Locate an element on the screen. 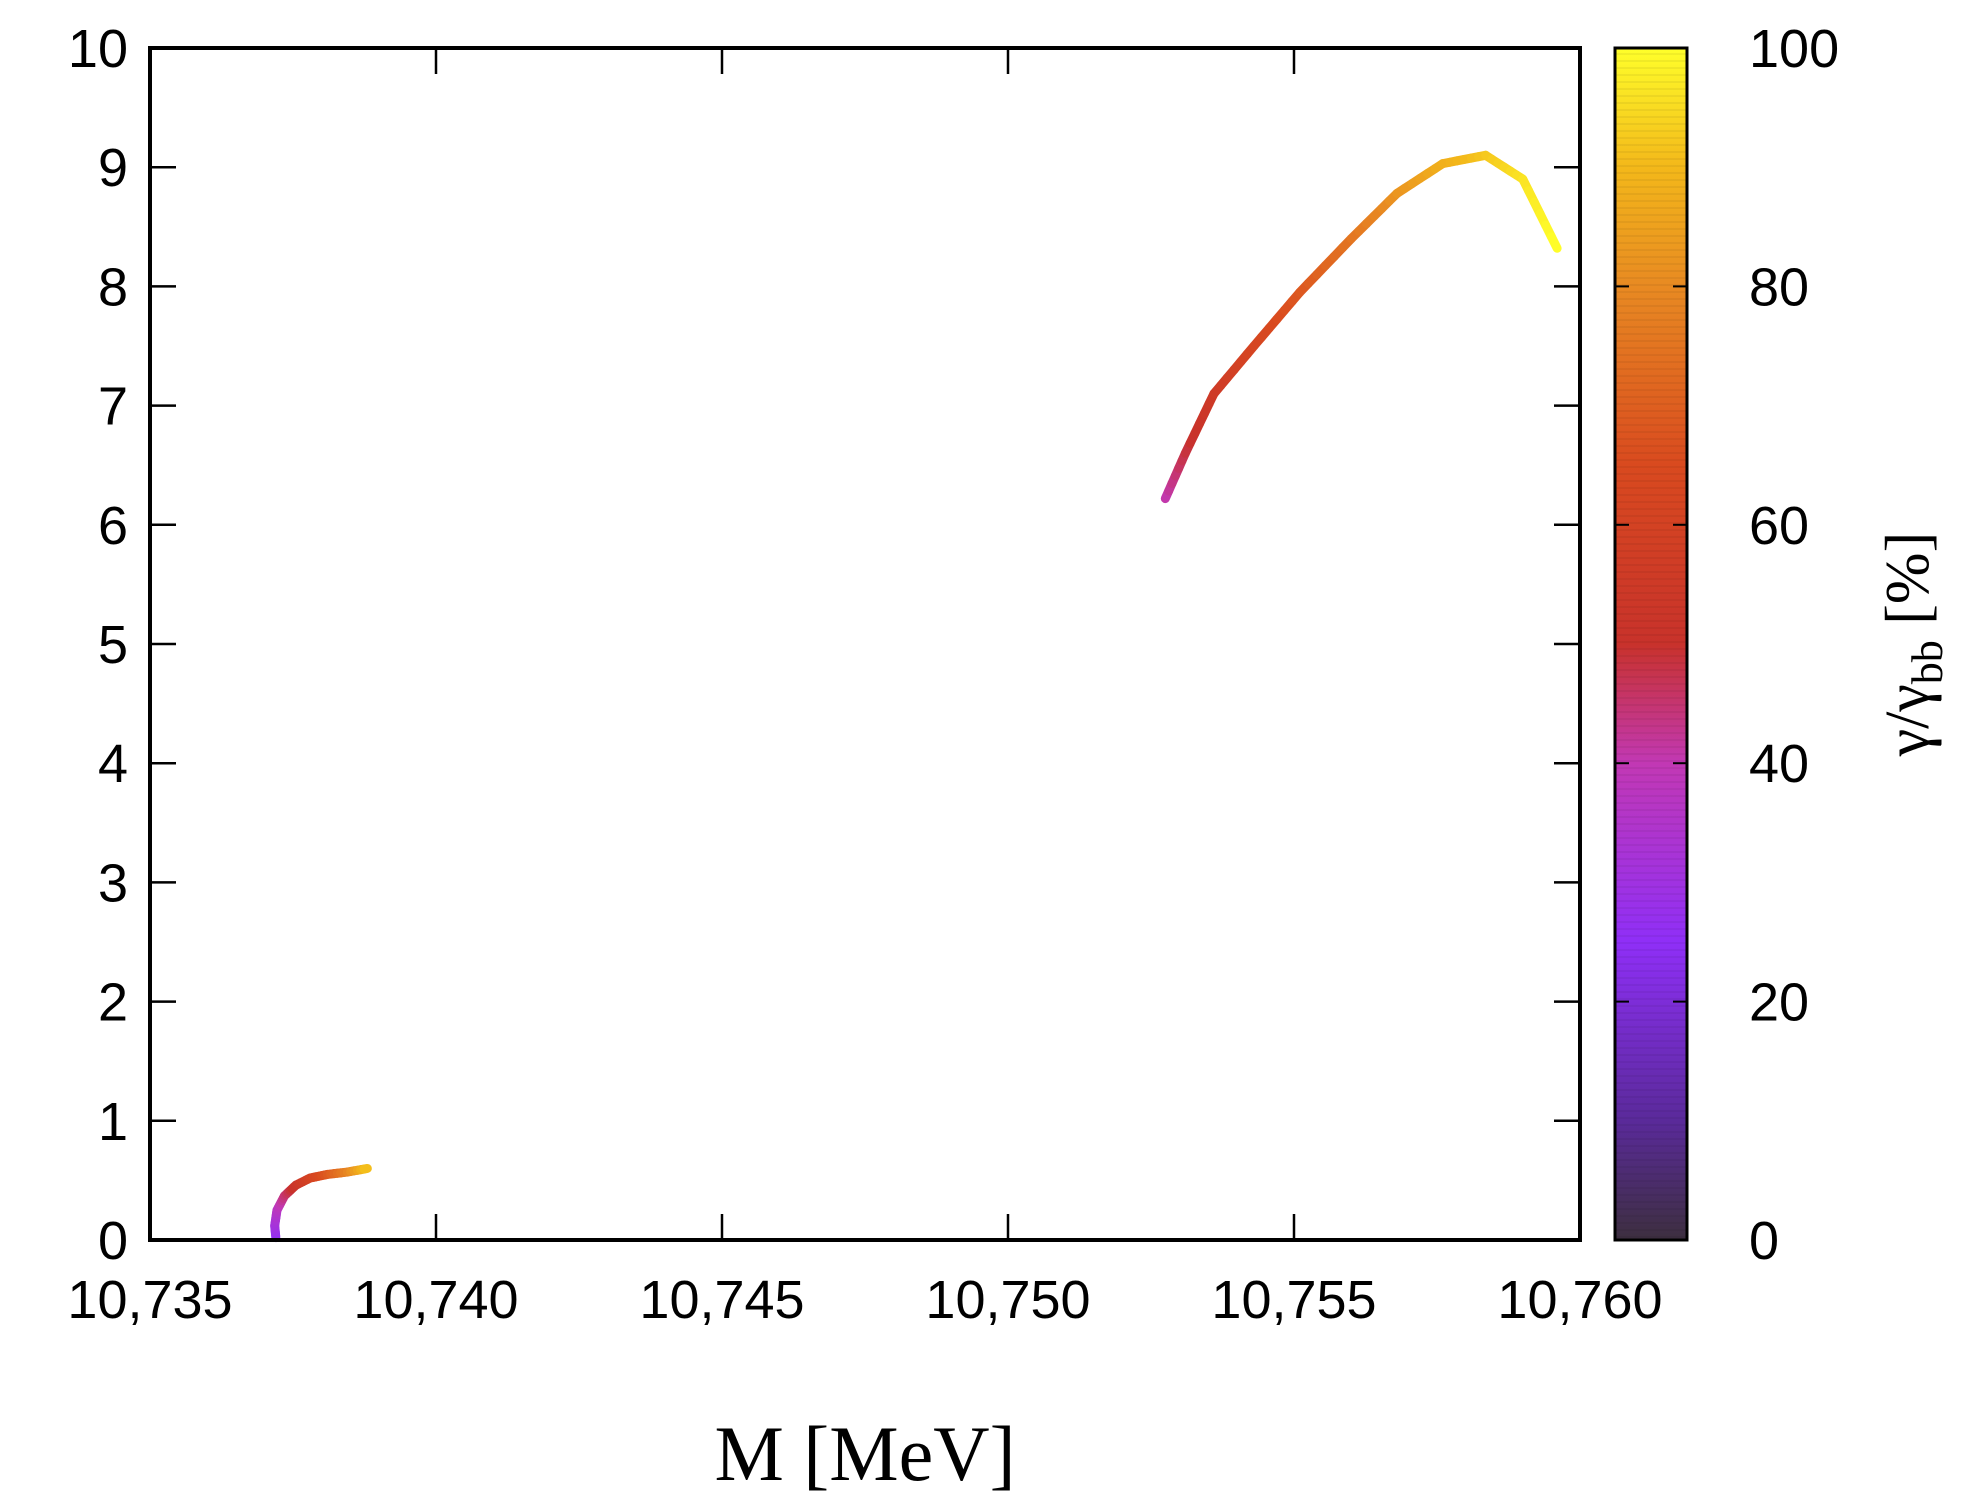 Image resolution: width=1980 pixels, height=1497 pixels. y-tick-label: 5 is located at coordinates (113, 645).